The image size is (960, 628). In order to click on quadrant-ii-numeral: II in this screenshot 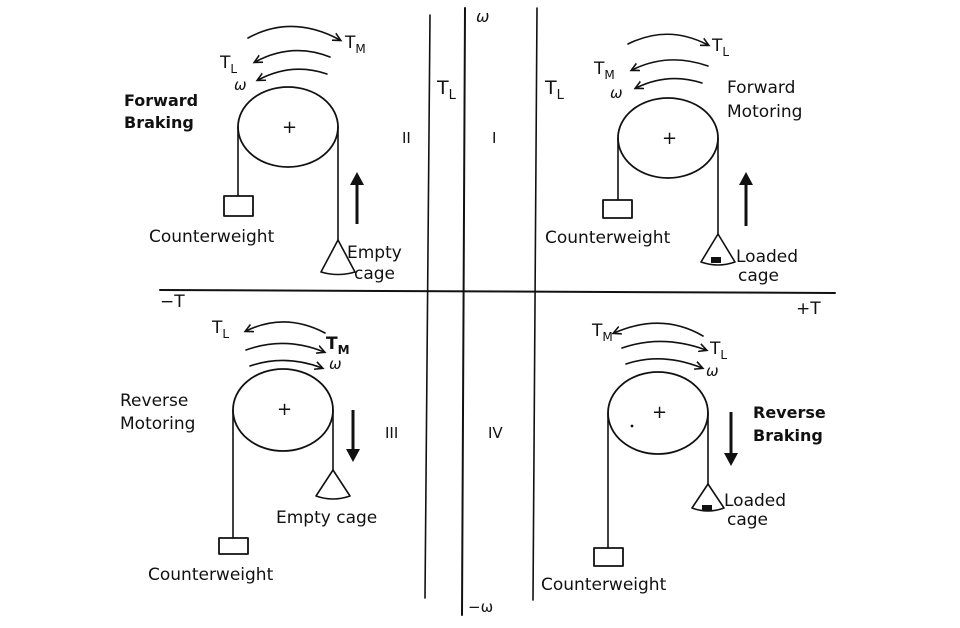, I will do `click(406, 138)`.